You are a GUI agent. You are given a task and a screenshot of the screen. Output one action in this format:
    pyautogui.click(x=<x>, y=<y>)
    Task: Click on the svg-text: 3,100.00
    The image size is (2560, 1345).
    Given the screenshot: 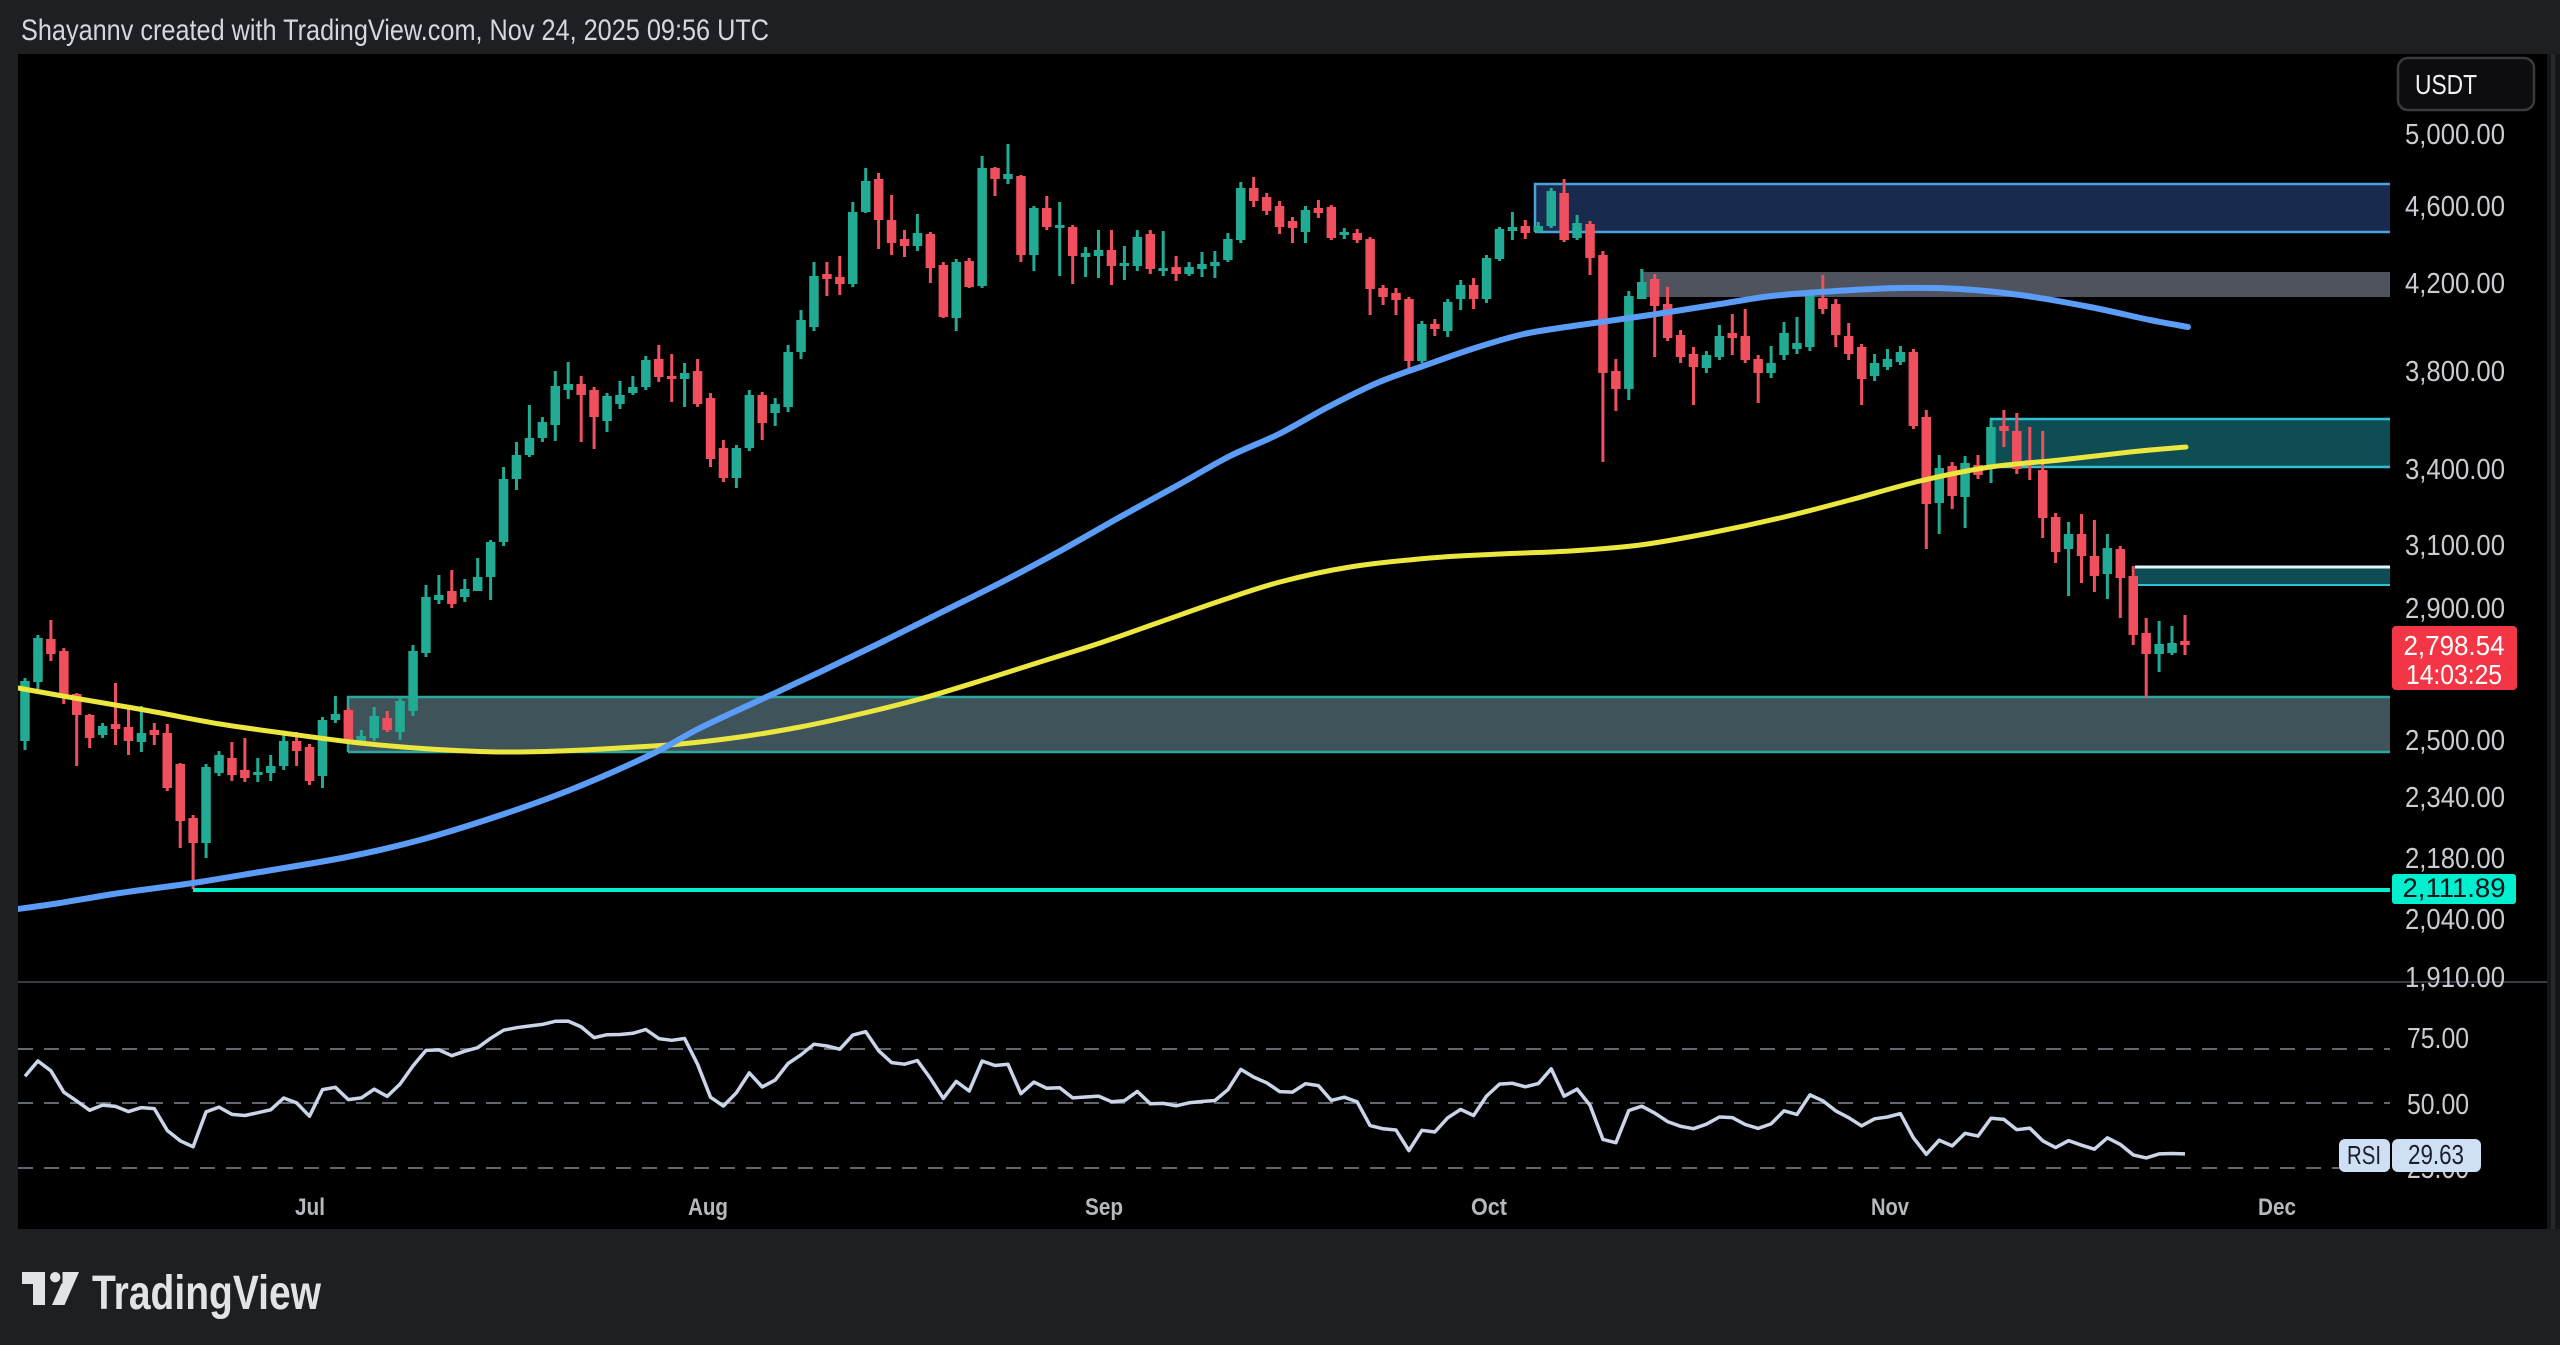 What is the action you would take?
    pyautogui.click(x=2455, y=546)
    